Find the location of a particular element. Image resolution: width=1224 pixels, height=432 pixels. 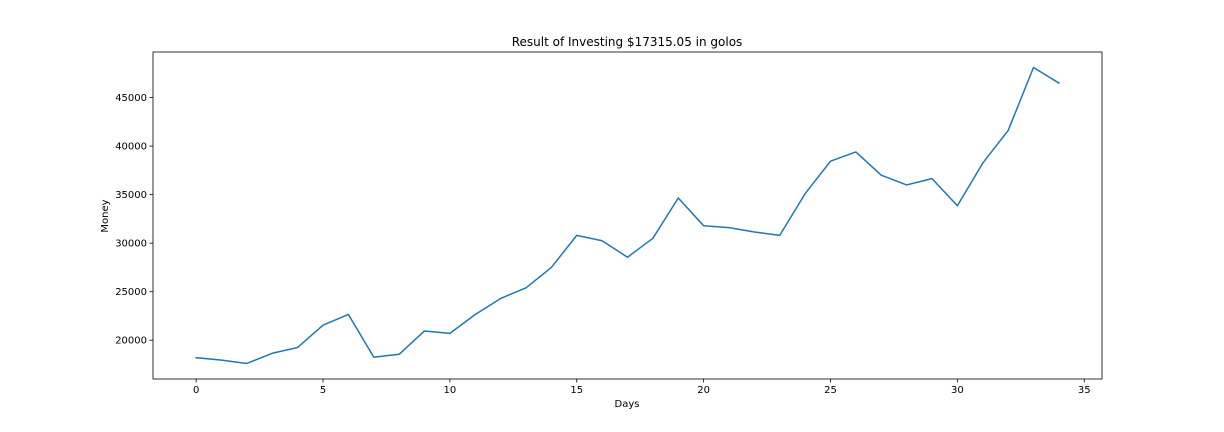

y-axis-label: Money is located at coordinates (105, 215).